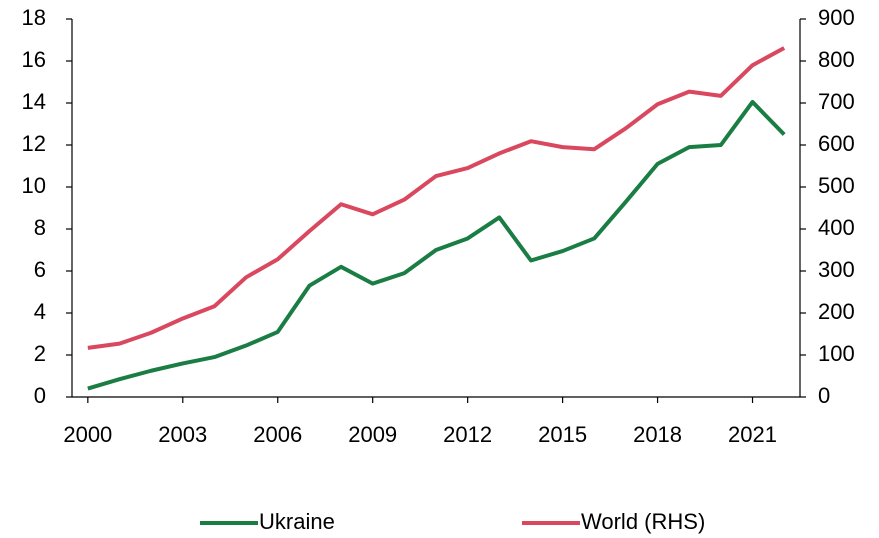 This screenshot has width=879, height=538. I want to click on legend-label: World (RHS), so click(643, 521).